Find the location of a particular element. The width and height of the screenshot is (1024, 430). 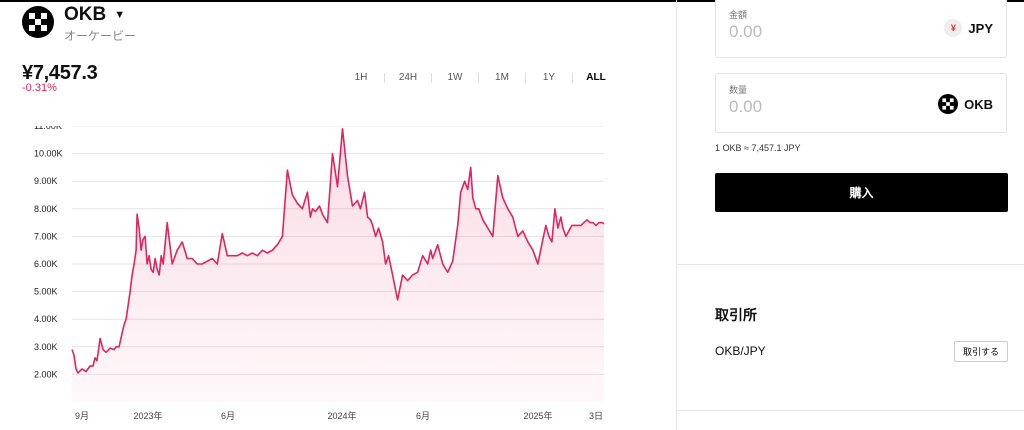

quantity-label: 数量 is located at coordinates (738, 90).